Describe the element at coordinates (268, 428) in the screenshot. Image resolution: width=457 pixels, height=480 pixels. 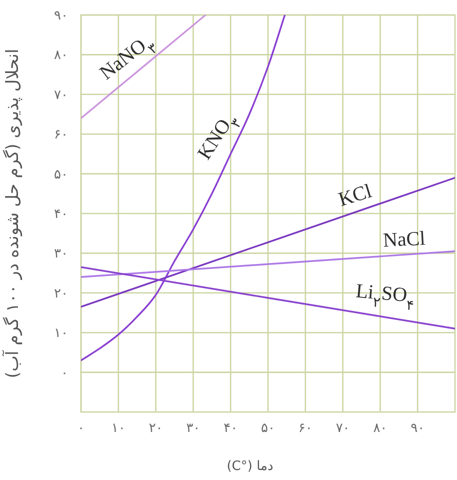
I see `x-tick-label: ۵۰` at that location.